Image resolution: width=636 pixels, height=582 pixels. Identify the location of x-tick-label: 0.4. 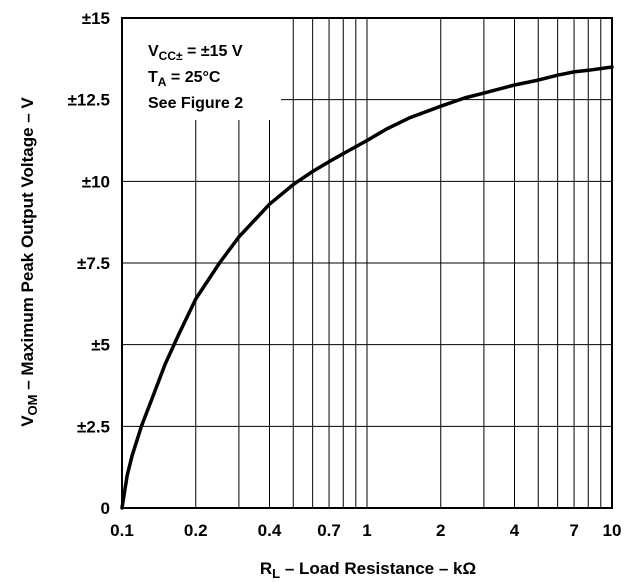
(270, 530).